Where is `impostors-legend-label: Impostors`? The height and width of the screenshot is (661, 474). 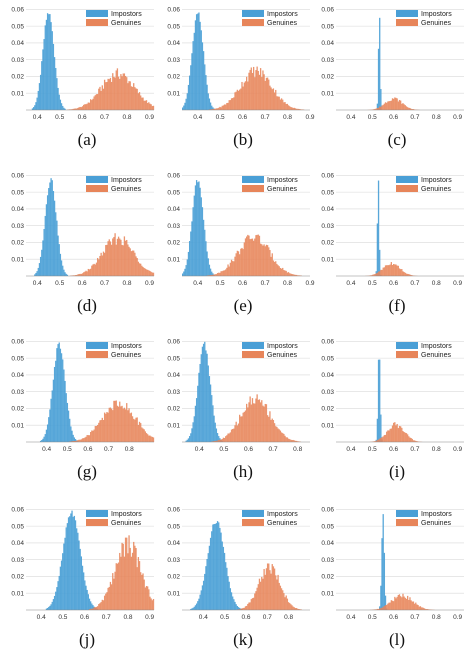
impostors-legend-label: Impostors is located at coordinates (436, 514).